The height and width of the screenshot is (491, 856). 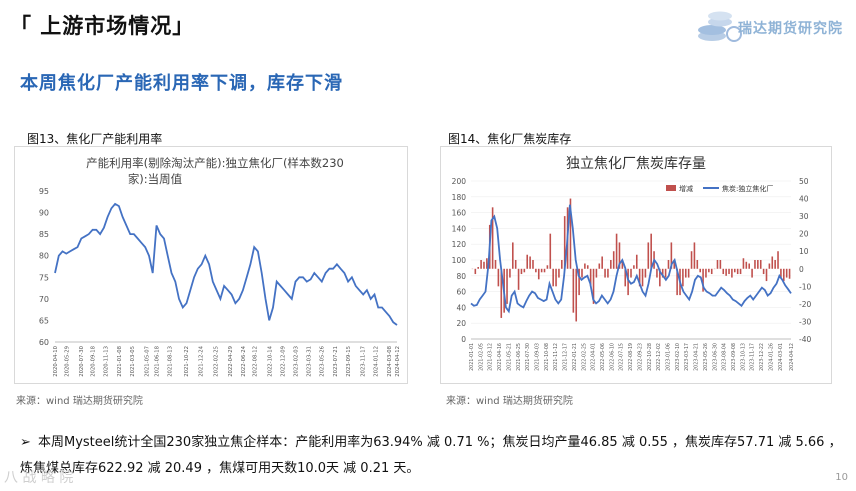 What do you see at coordinates (79, 401) in the screenshot?
I see `source-note-13: 来源：wind 瑞达期货研究院` at bounding box center [79, 401].